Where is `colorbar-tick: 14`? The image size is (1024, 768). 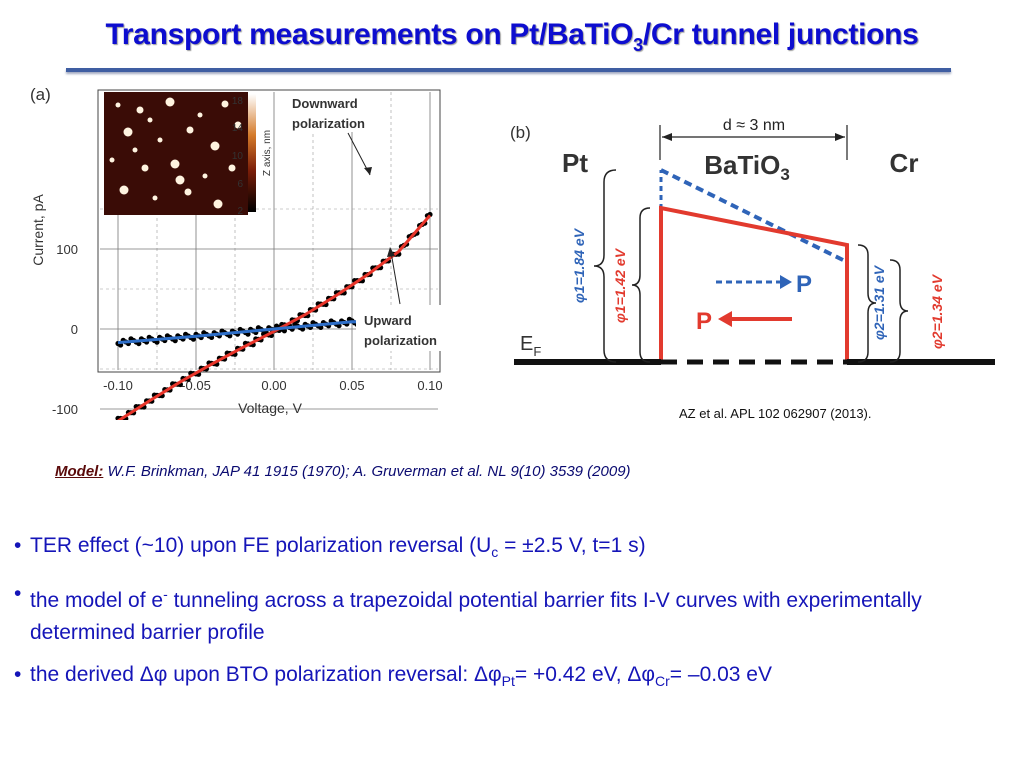
colorbar-tick: 14 is located at coordinates (238, 128).